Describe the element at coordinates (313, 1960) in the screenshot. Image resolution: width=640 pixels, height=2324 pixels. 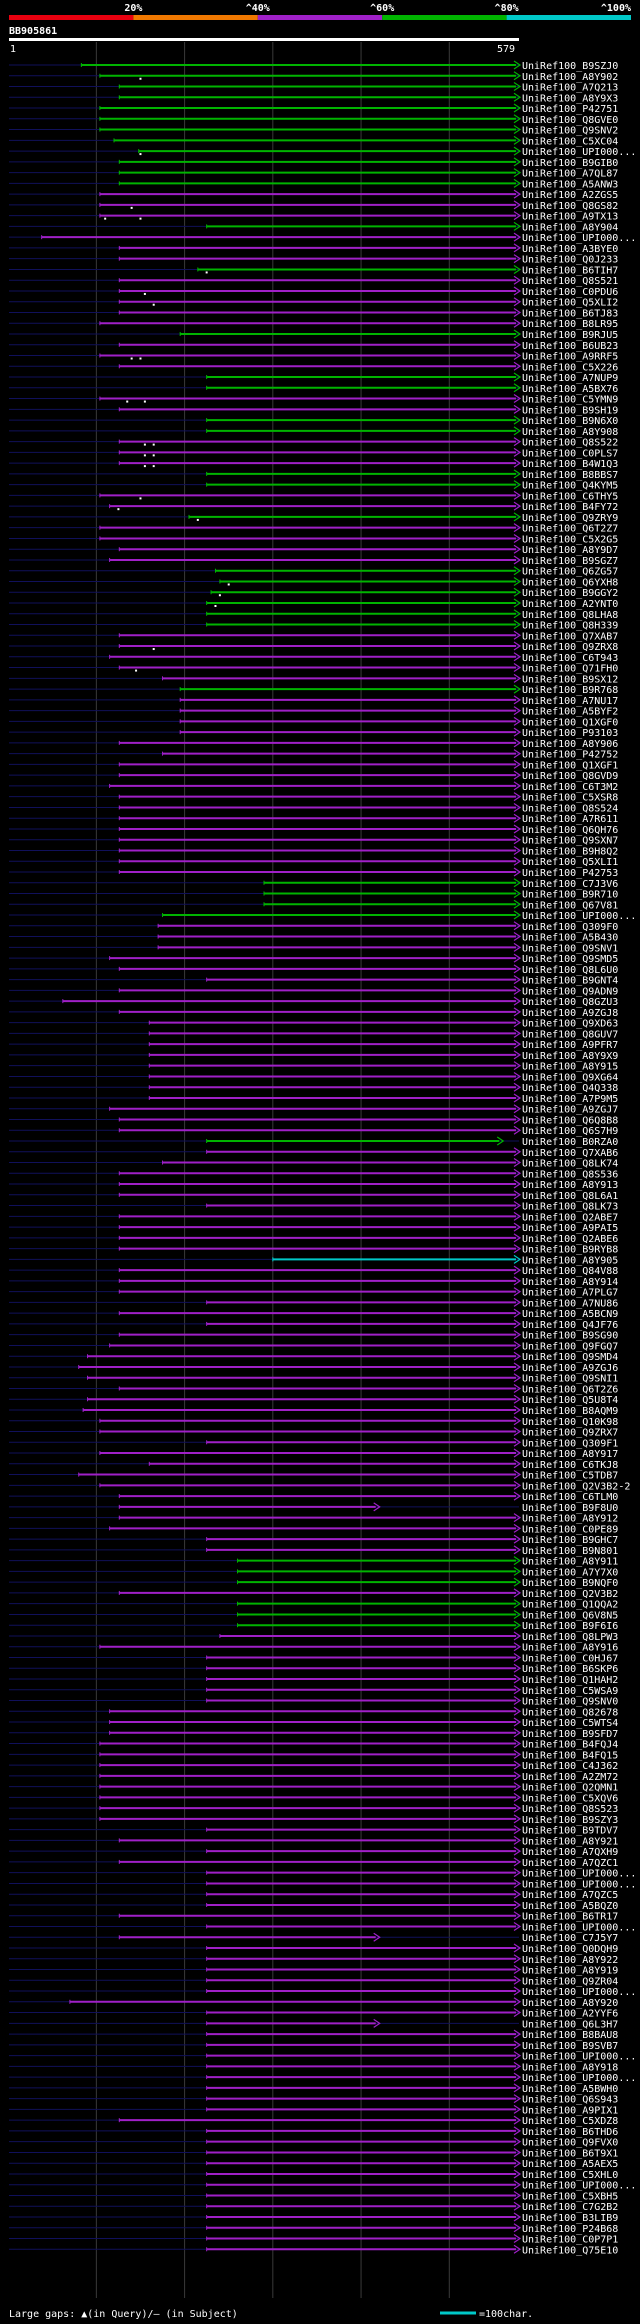
I see `hit-row: UniRef100_A8Y922` at that location.